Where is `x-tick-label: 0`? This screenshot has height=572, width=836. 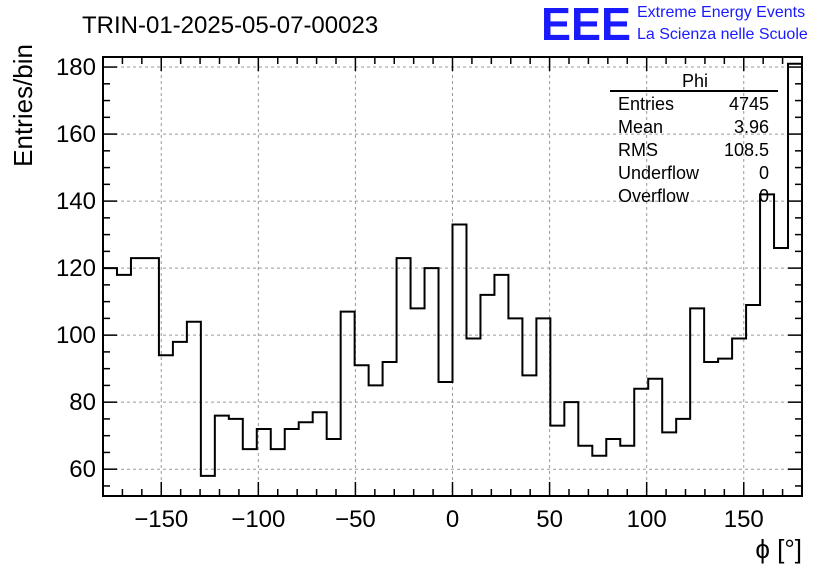
x-tick-label: 0 is located at coordinates (452, 519).